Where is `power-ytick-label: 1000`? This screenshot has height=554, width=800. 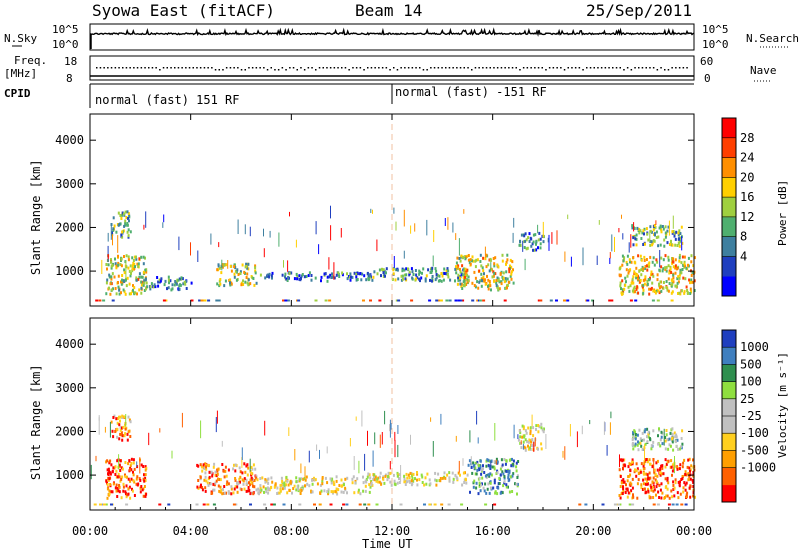 power-ytick-label: 1000 is located at coordinates (69, 271).